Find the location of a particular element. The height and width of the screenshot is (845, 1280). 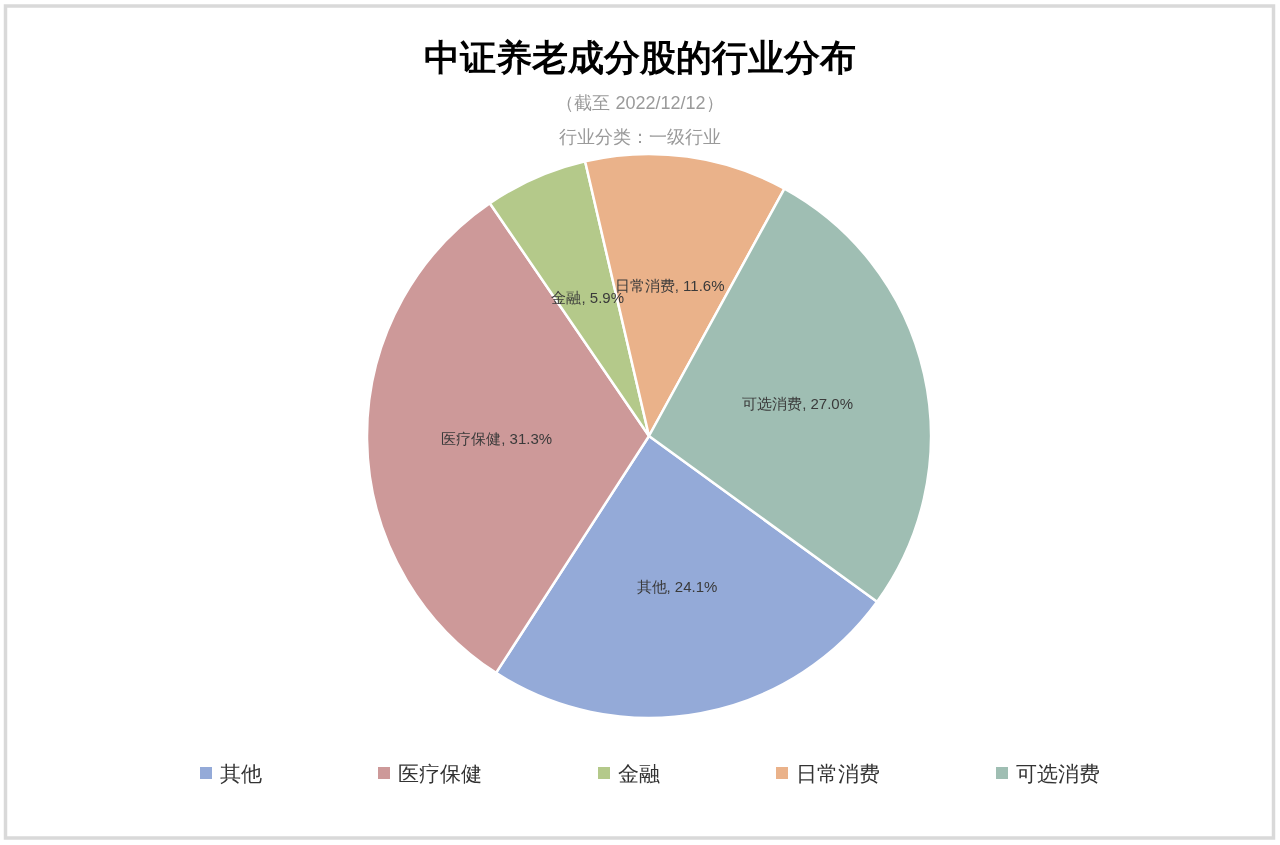

legend-item: 医疗保健 is located at coordinates (430, 773).